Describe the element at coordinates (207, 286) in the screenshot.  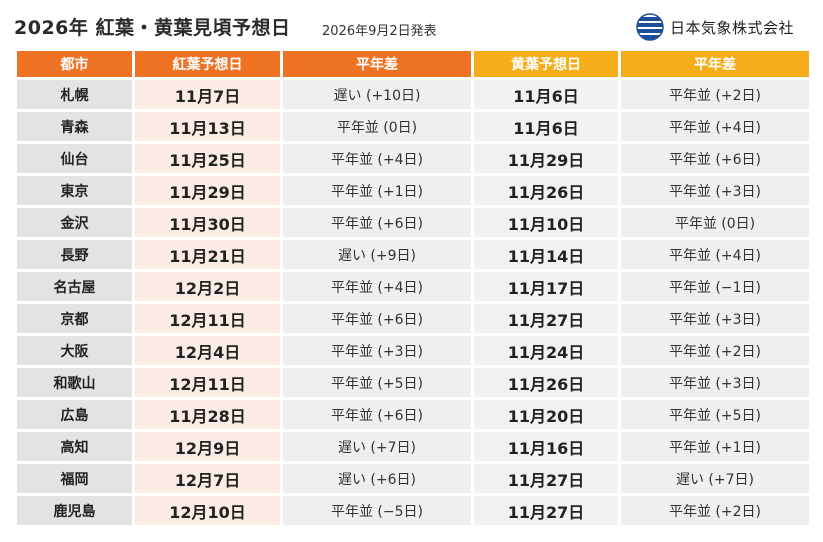
I see `koyo-date-cell: 12月2日` at that location.